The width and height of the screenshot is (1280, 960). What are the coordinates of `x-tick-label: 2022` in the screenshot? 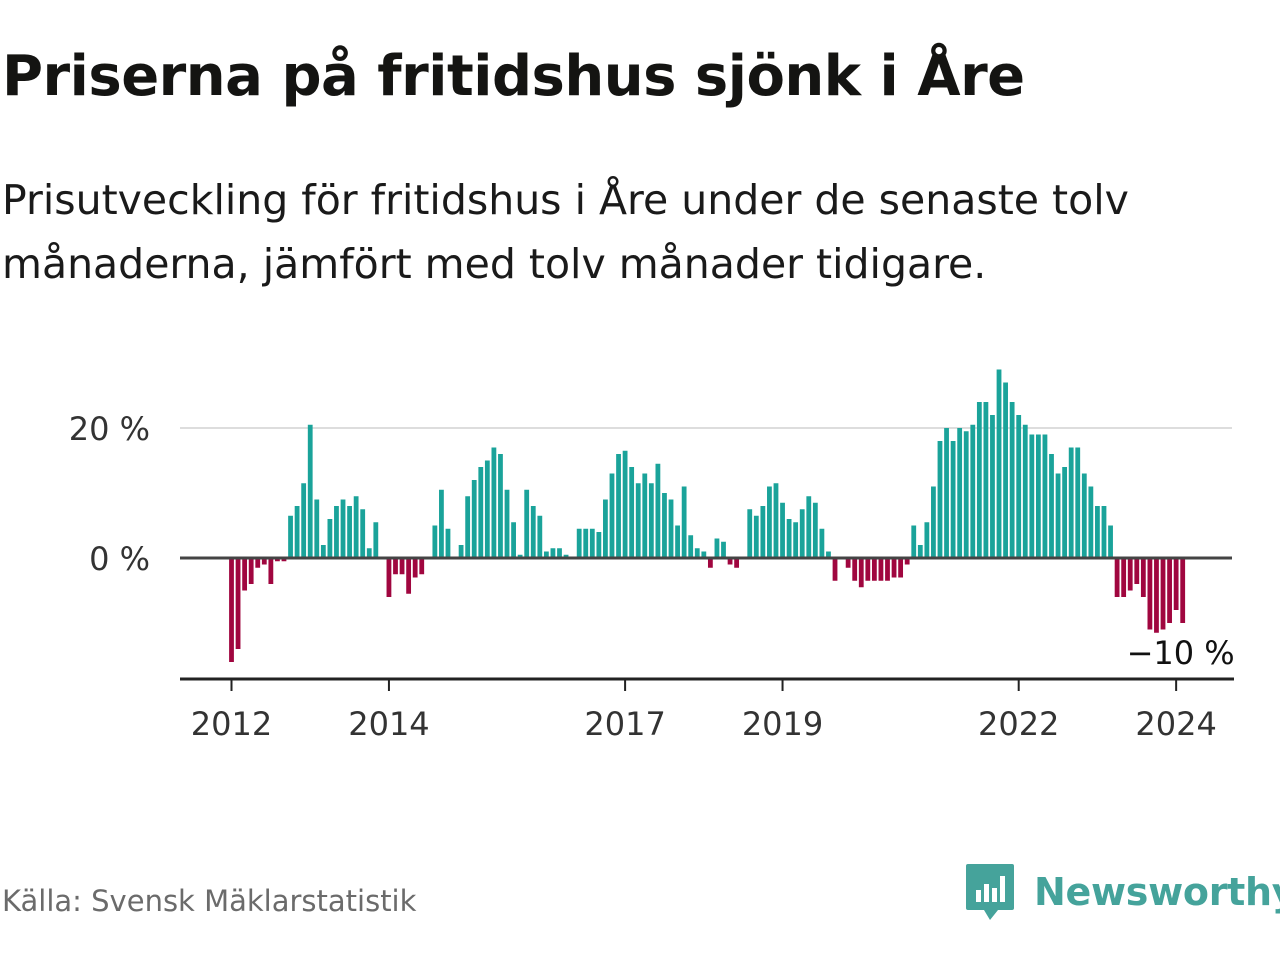 It's located at (1018, 724).